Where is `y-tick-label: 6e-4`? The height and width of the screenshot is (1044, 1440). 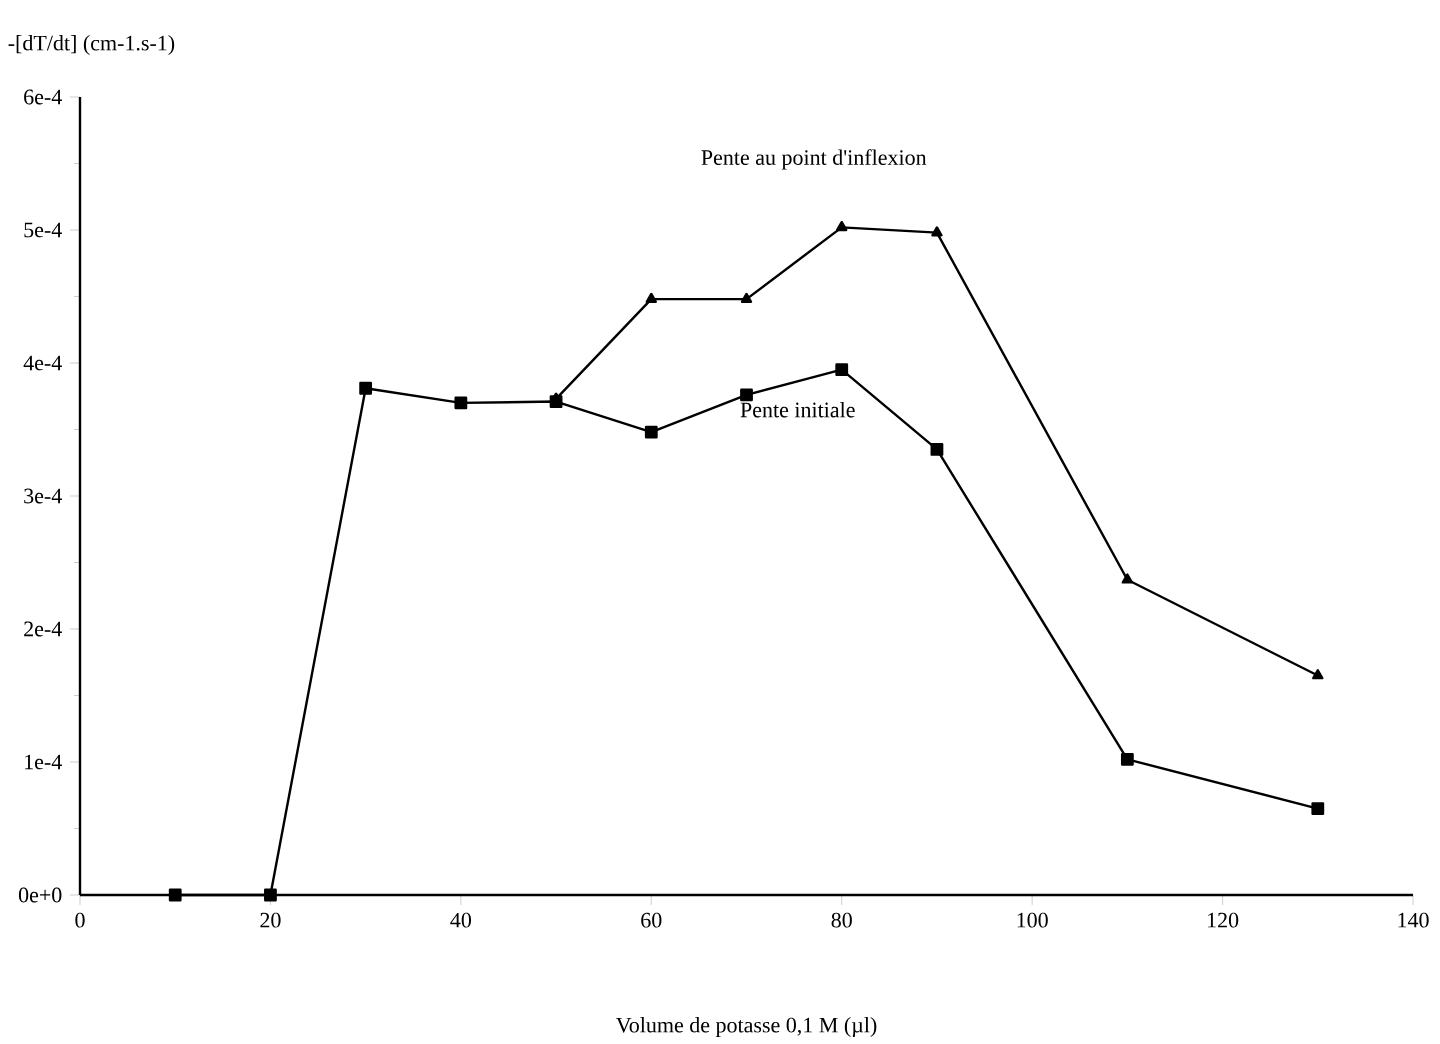
y-tick-label: 6e-4 is located at coordinates (43, 97).